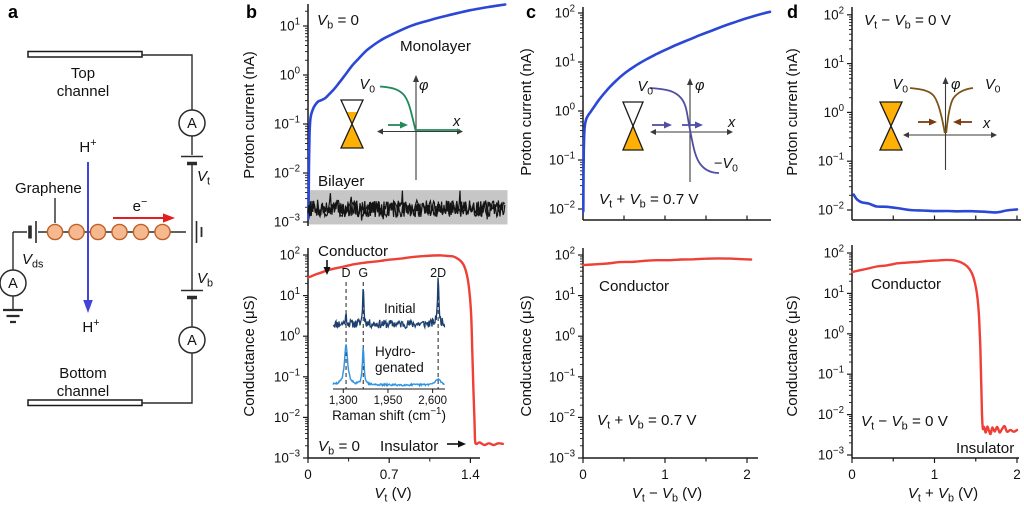 The width and height of the screenshot is (1024, 506). I want to click on annotation: Insulator, so click(985, 448).